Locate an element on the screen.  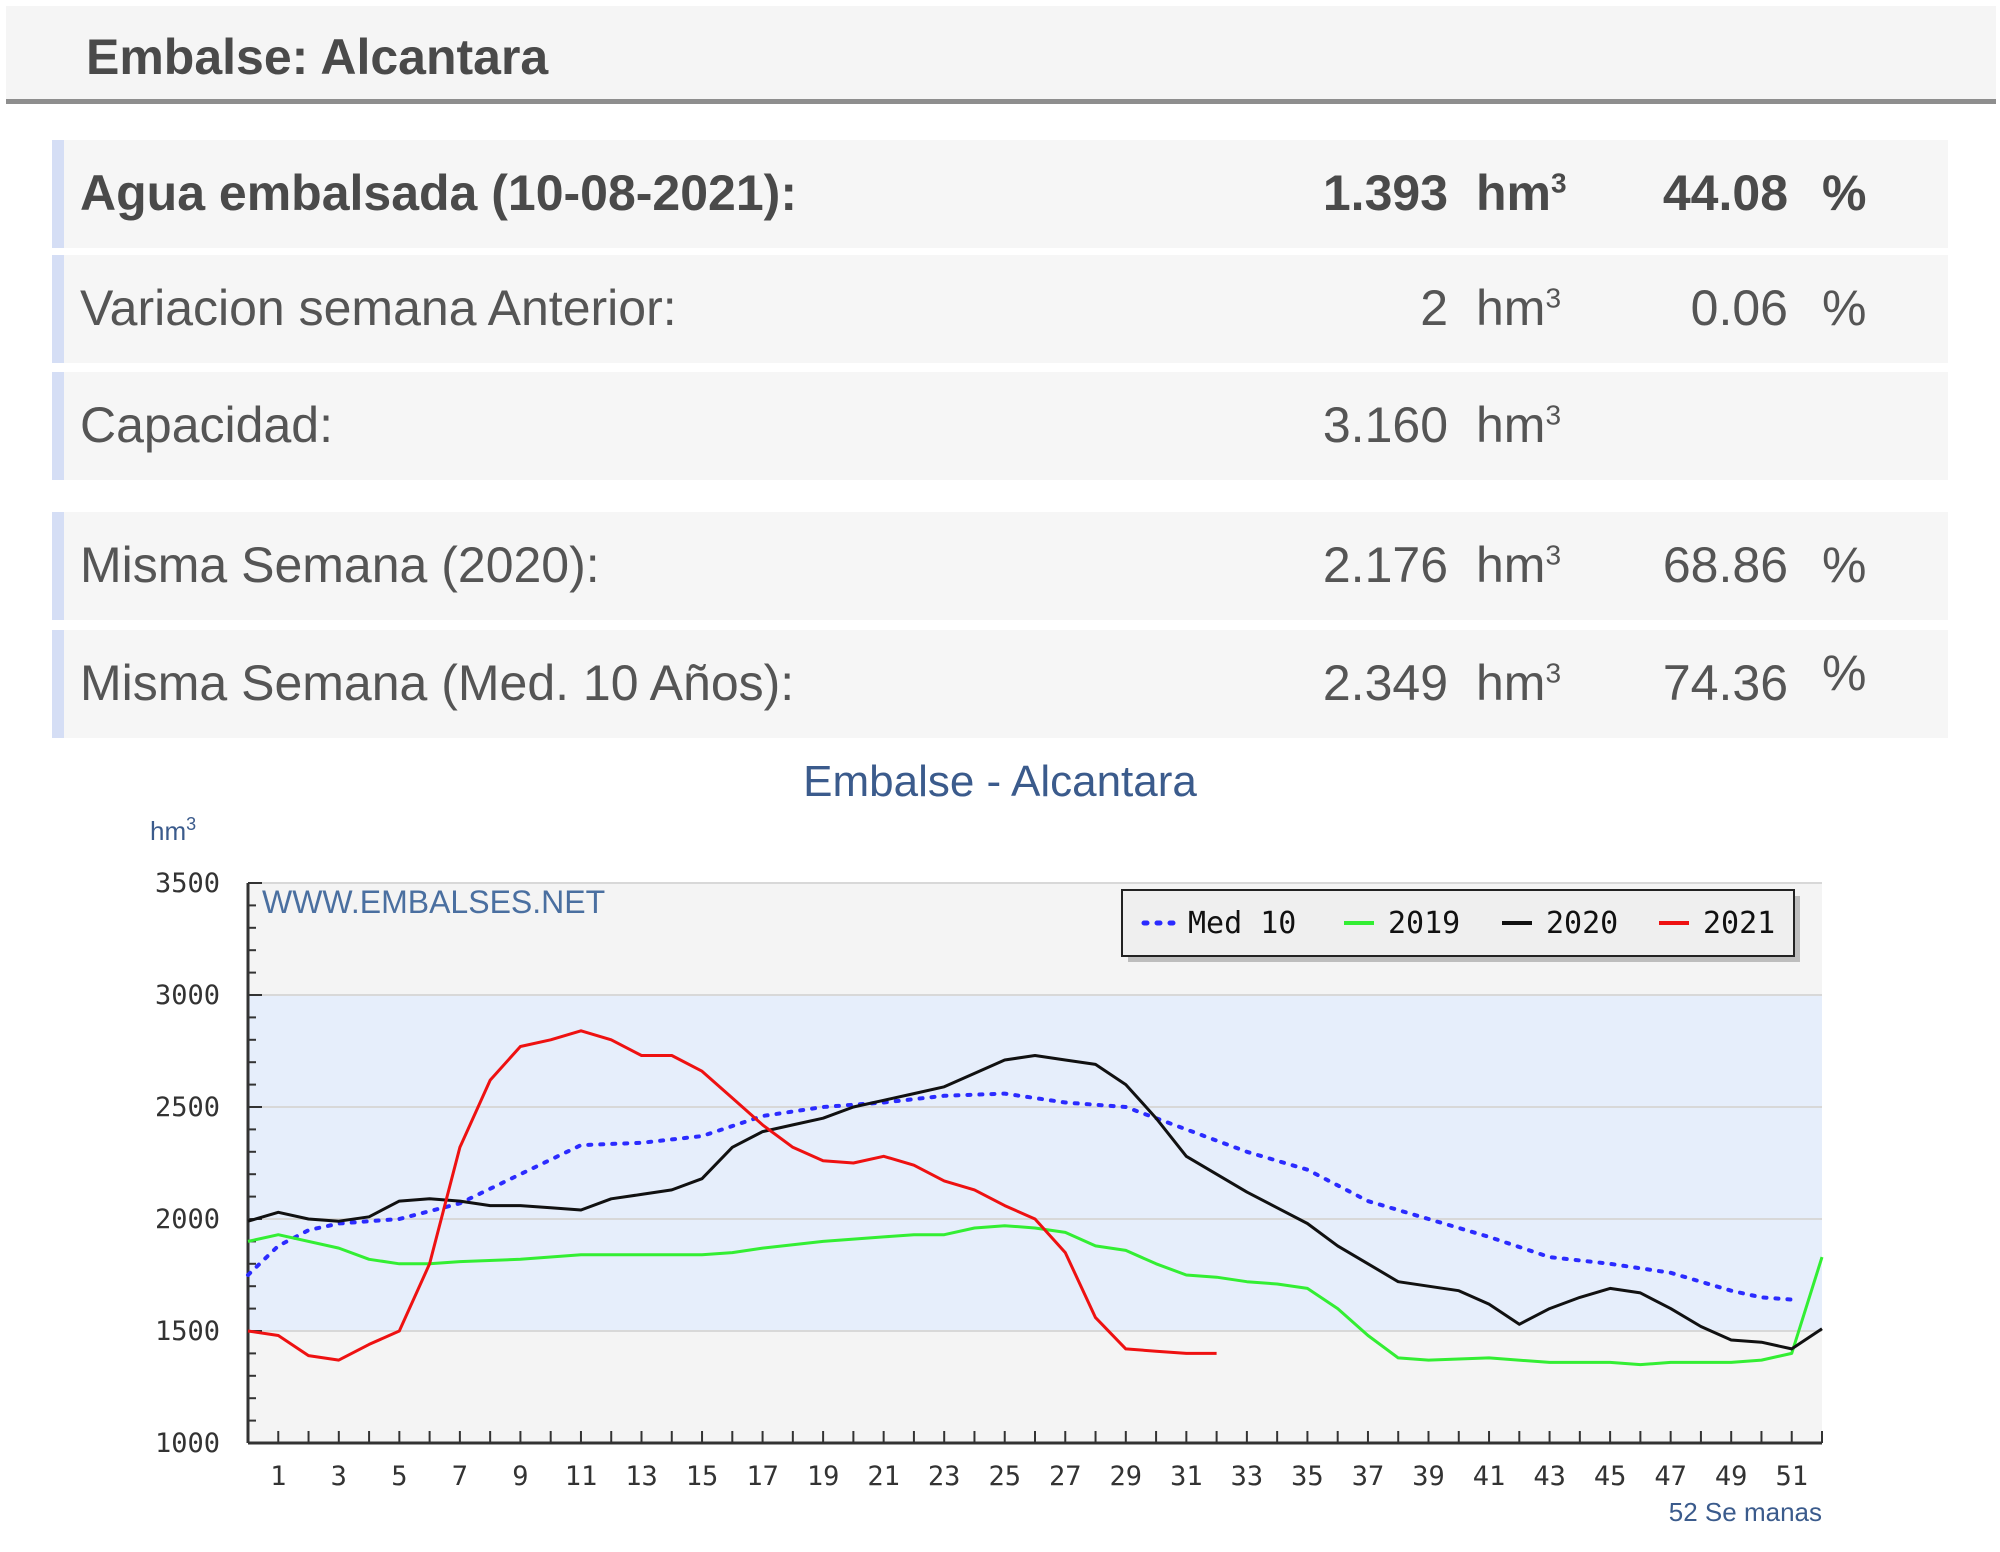
x-tick-label: 47 is located at coordinates (1670, 1476).